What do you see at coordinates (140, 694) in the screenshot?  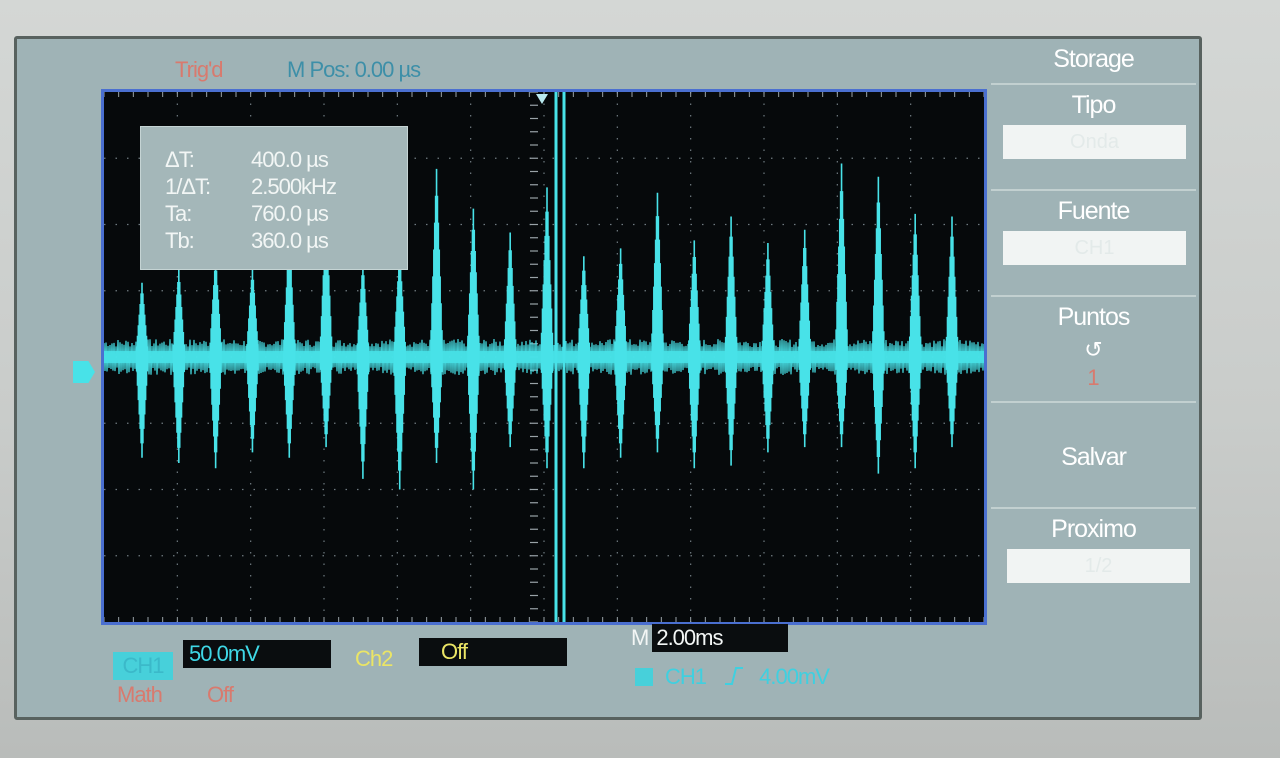 I see `math-label: Math` at bounding box center [140, 694].